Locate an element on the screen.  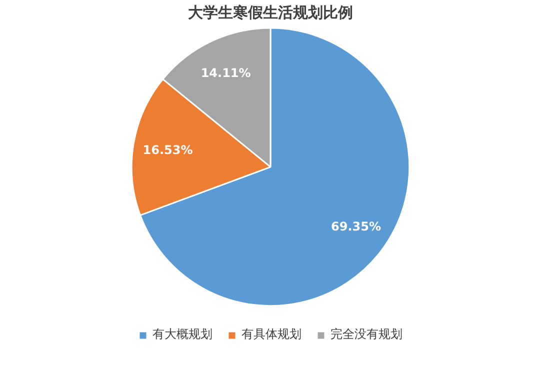
data-label: 69.35% is located at coordinates (356, 226).